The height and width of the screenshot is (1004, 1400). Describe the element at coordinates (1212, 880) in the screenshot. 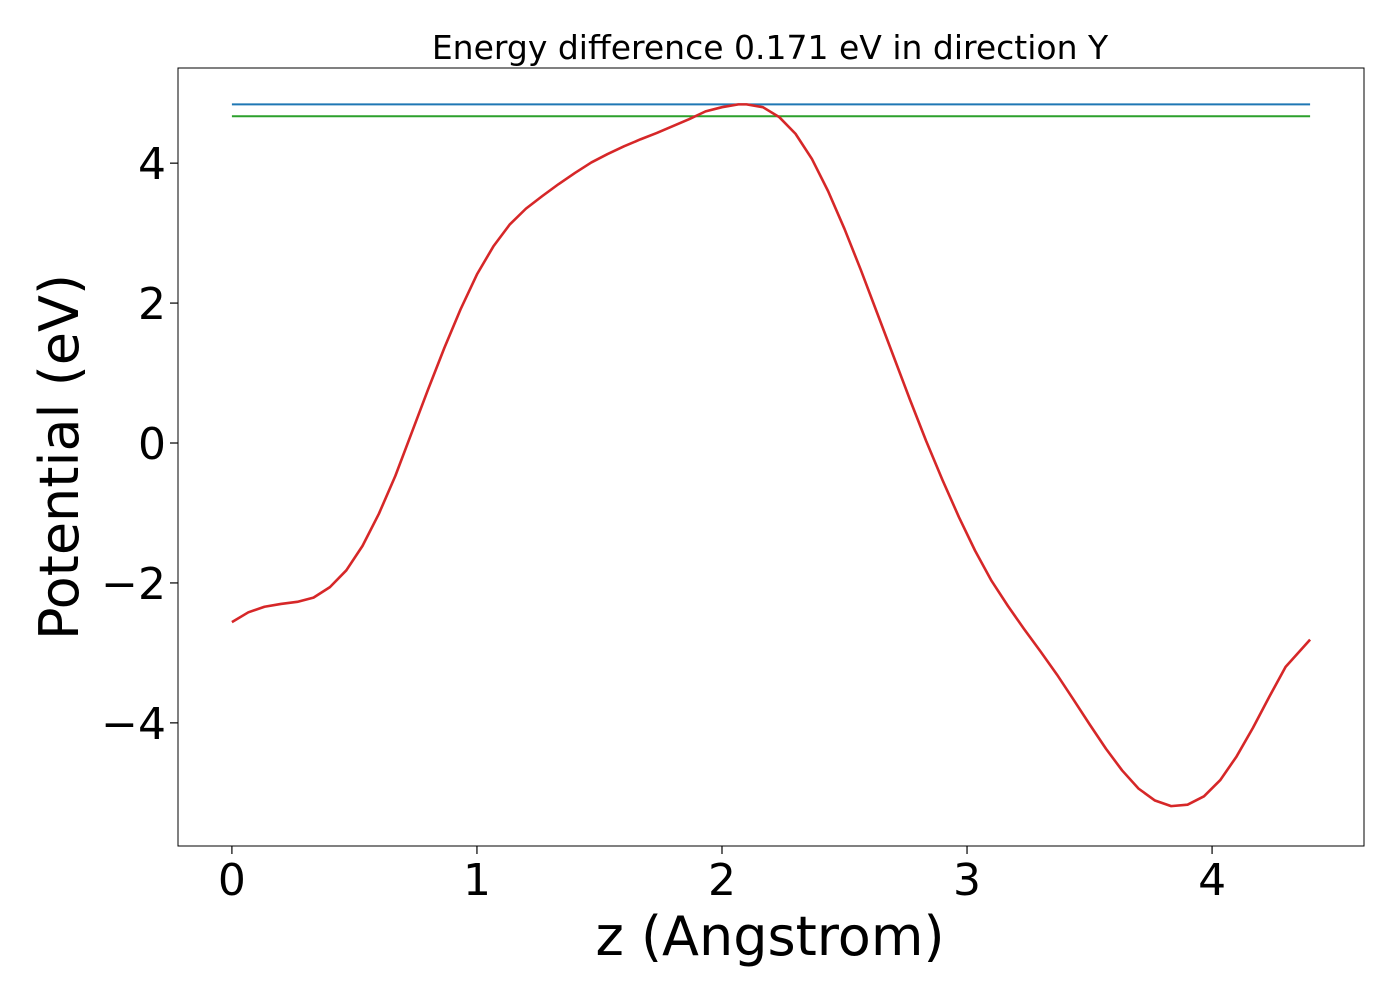

I see `x-tick-label: 4` at that location.